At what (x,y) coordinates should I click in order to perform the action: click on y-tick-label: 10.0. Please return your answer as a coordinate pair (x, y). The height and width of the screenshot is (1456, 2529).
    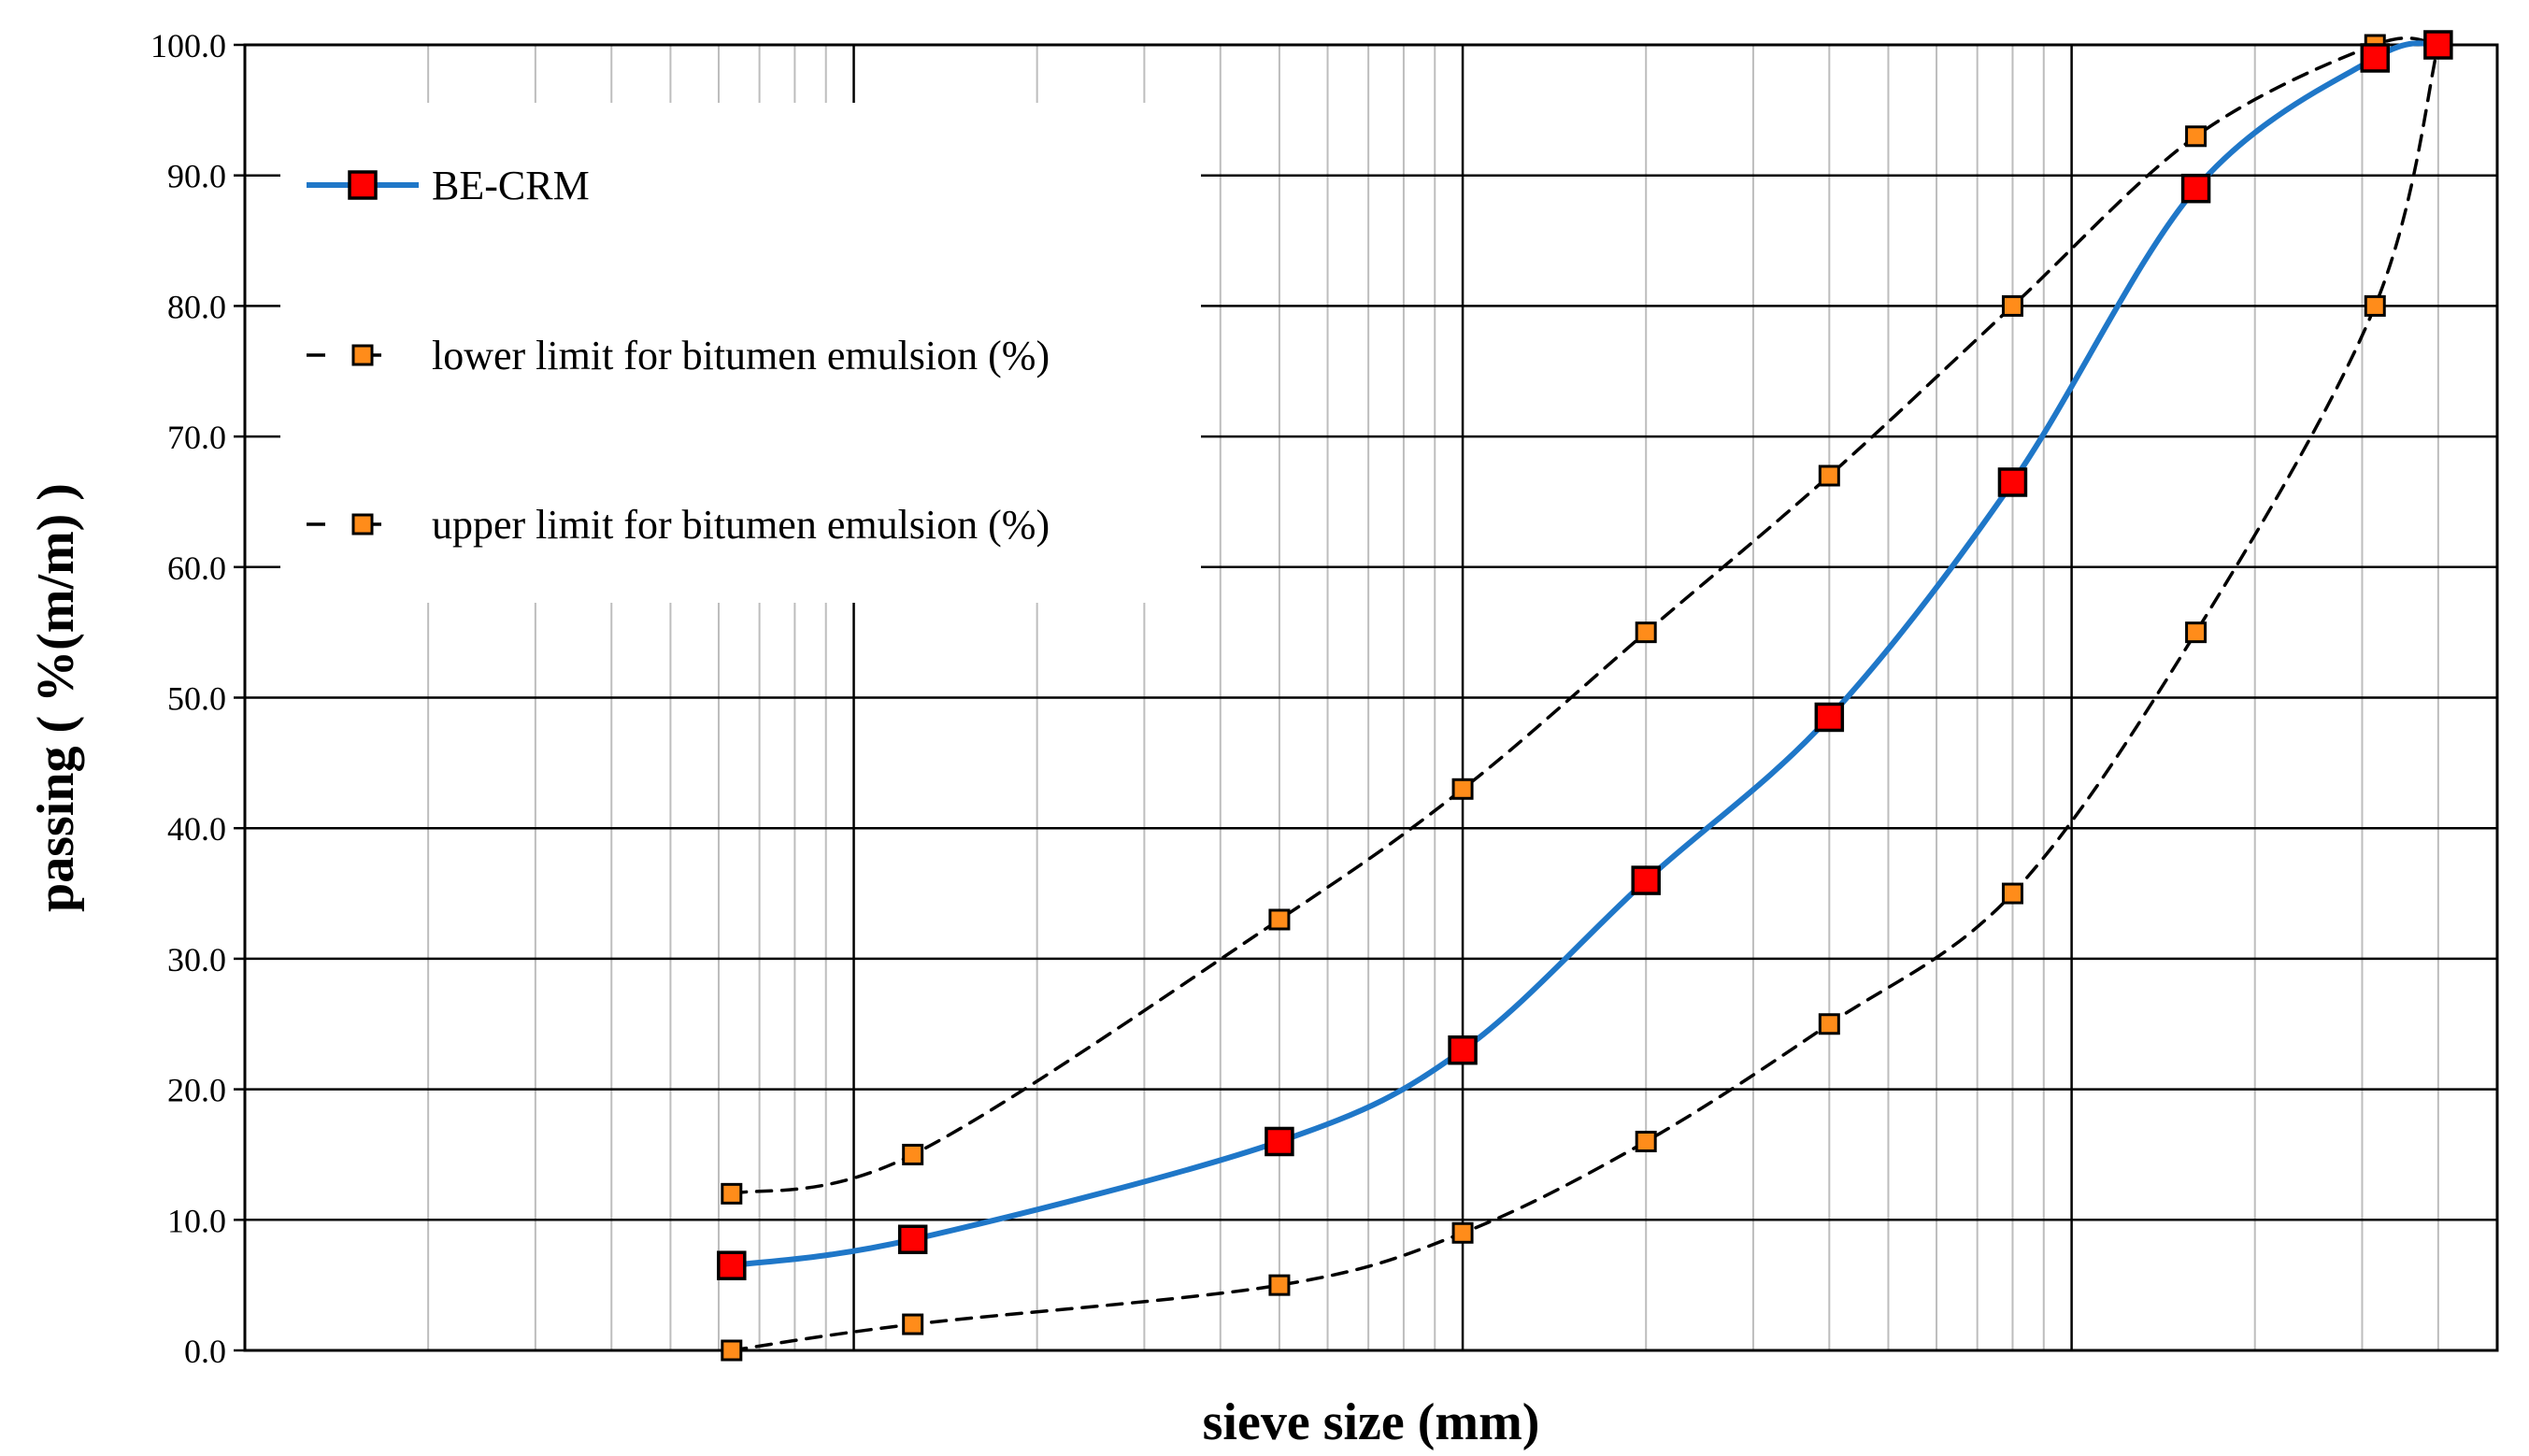
    Looking at the image, I should click on (197, 1220).